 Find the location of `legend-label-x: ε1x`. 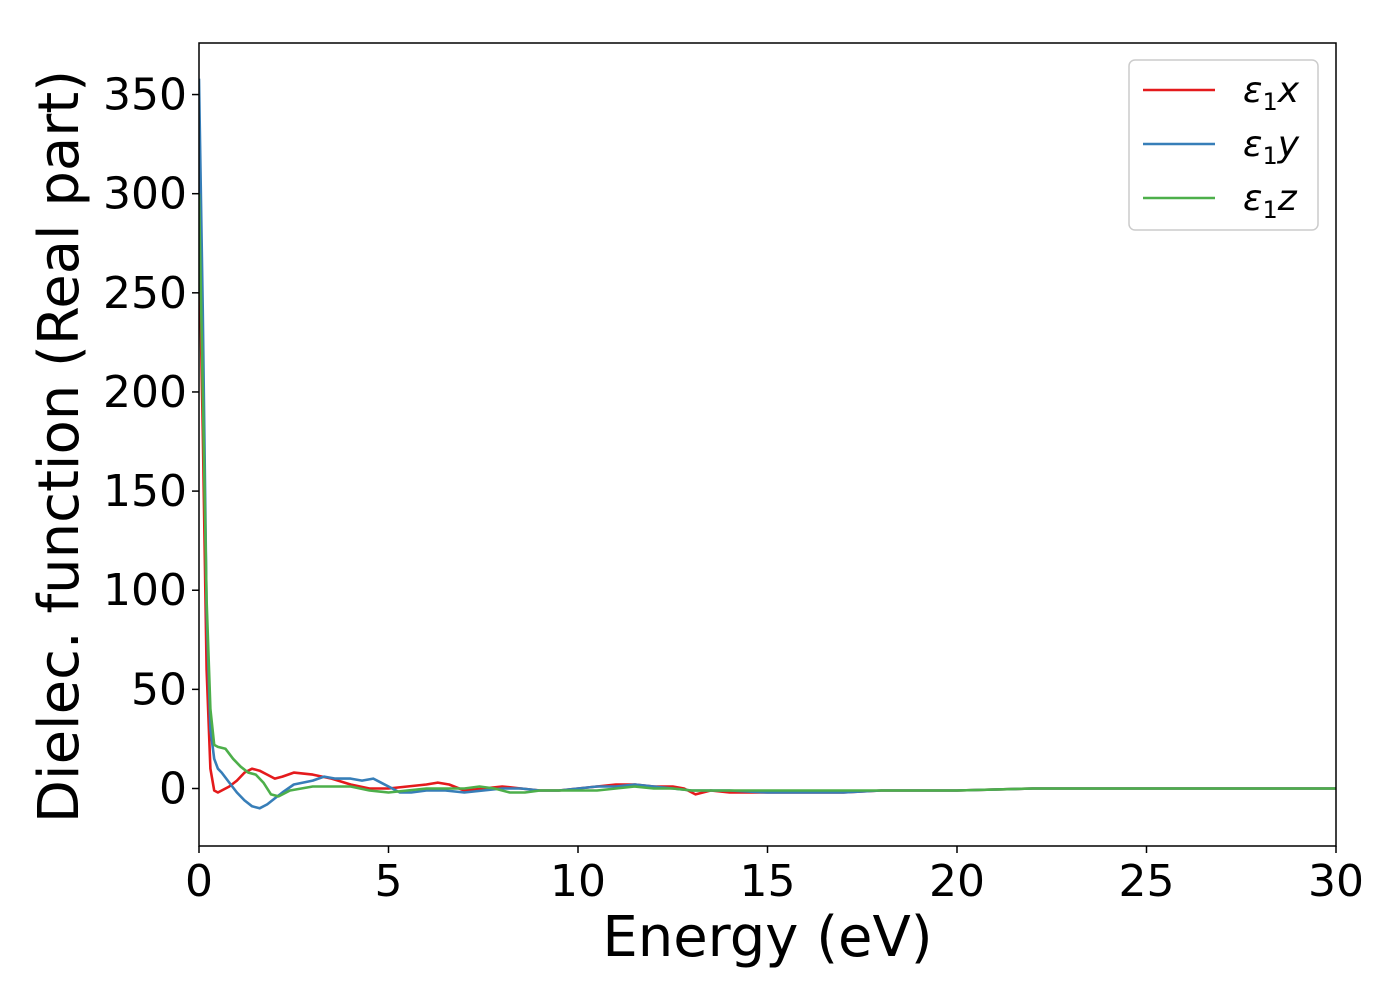

legend-label-x: ε1x is located at coordinates (1271, 93).